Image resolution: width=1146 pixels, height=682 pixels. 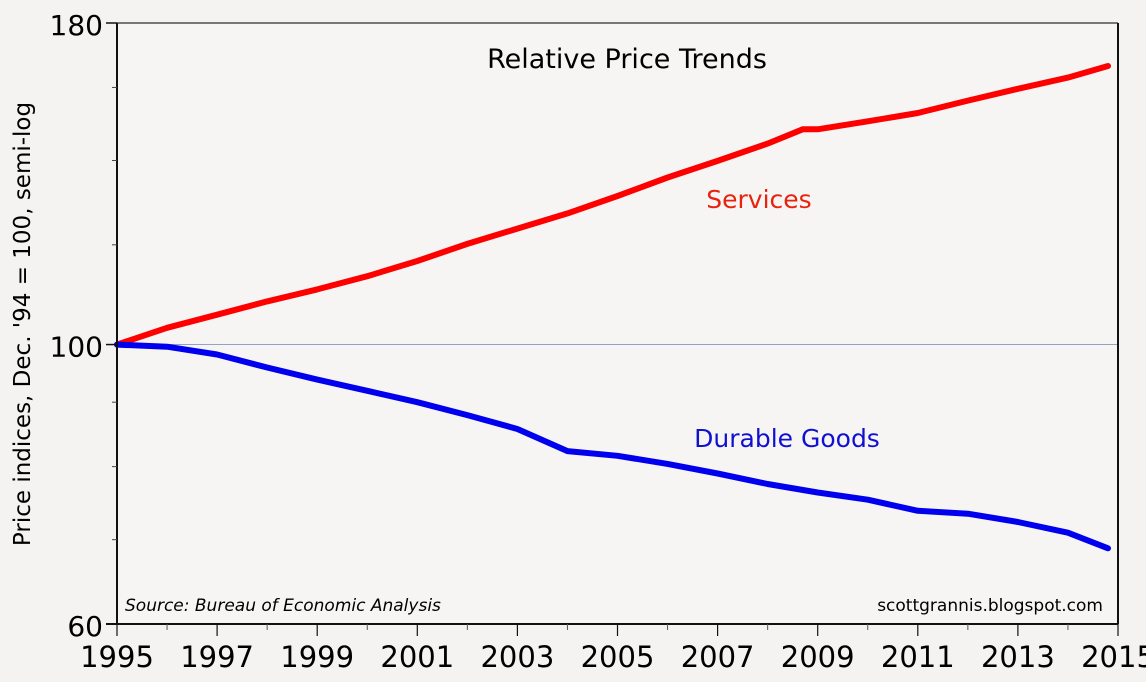 What do you see at coordinates (758, 199) in the screenshot?
I see `series-label-services: Services` at bounding box center [758, 199].